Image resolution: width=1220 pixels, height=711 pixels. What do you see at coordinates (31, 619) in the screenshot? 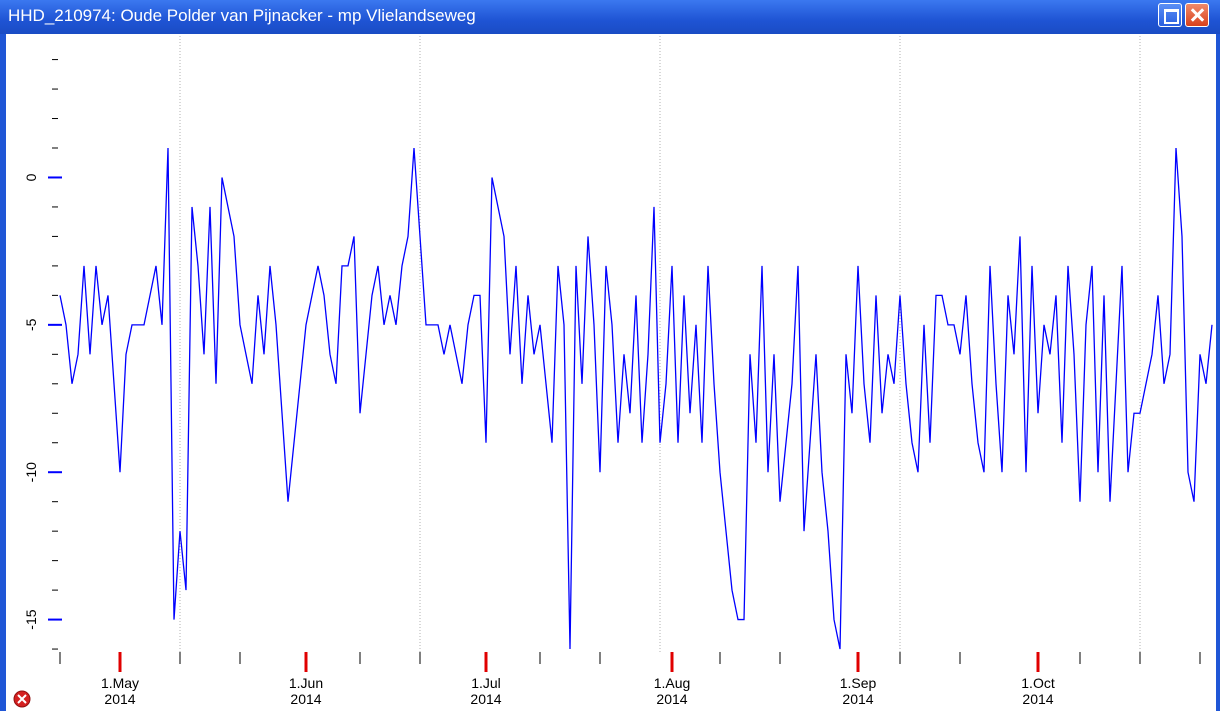
I see `y-tick-label: -15` at bounding box center [31, 619].